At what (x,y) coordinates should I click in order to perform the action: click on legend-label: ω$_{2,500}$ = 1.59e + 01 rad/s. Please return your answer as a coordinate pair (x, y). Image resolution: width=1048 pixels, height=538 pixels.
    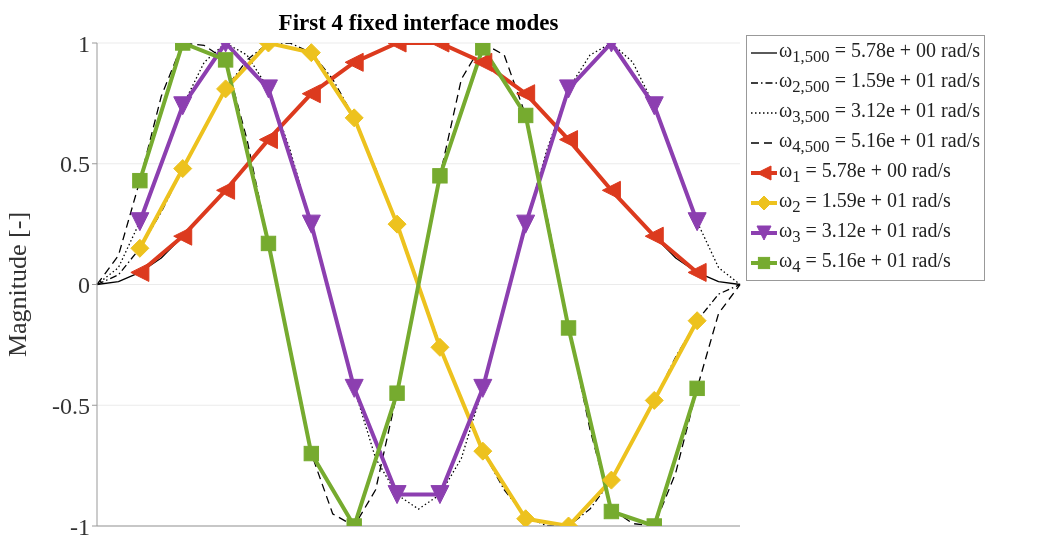
    Looking at the image, I should click on (879, 83).